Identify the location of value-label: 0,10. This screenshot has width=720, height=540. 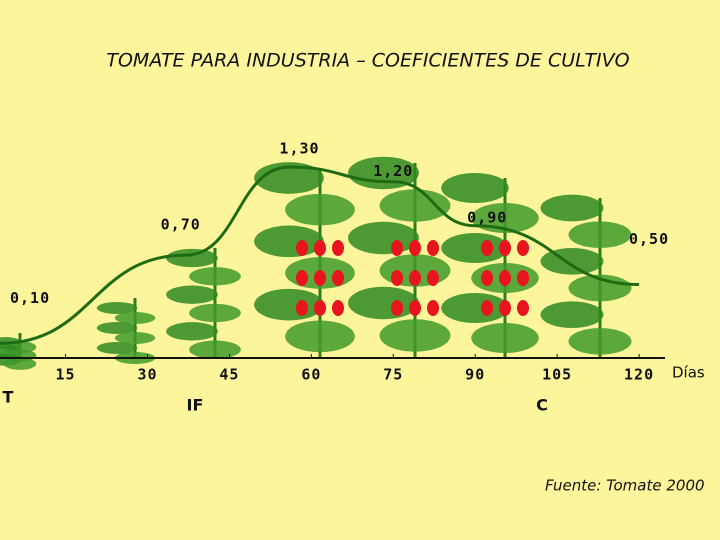
(30, 298).